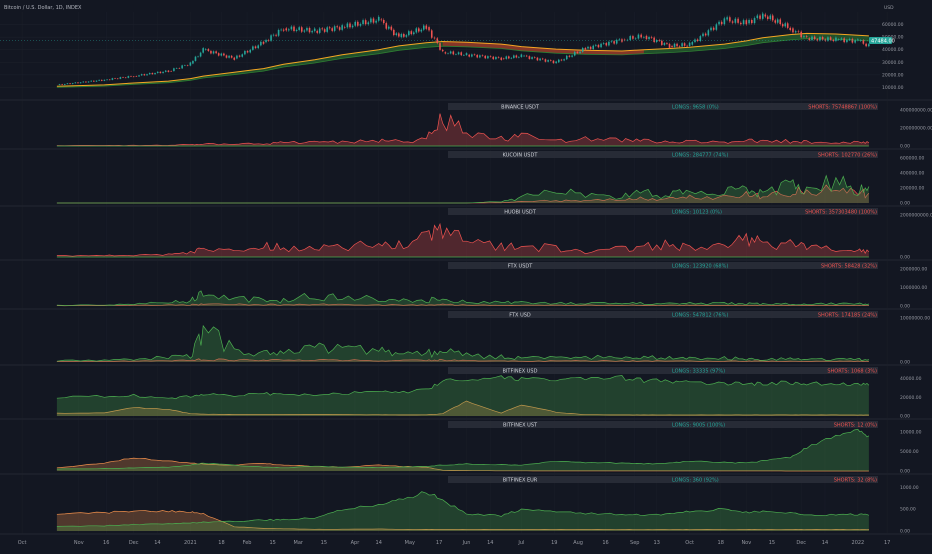  I want to click on shorts-series-line, so click(462, 408).